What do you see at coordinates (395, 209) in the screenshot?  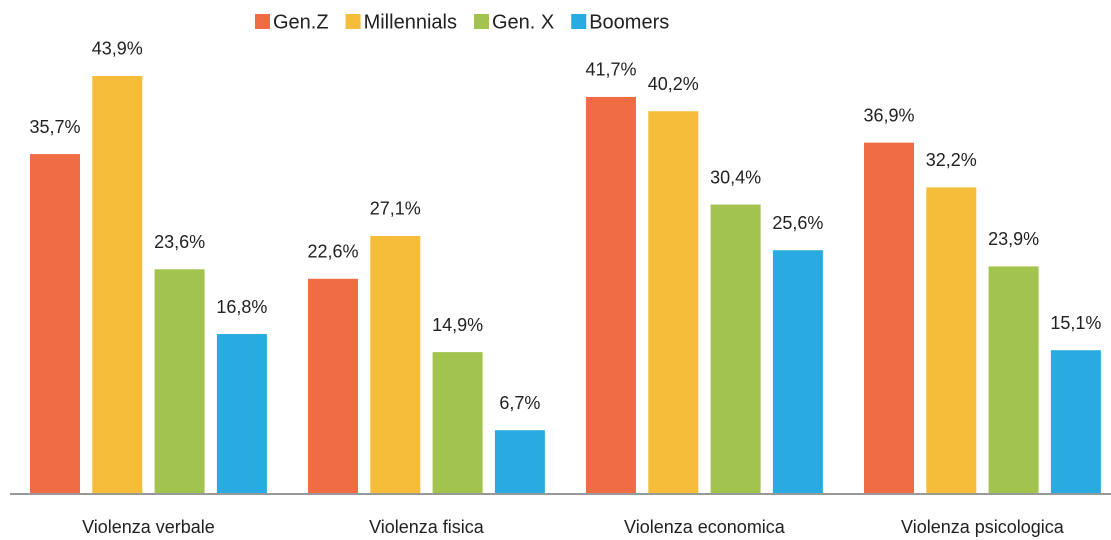 I see `value-label: 27,1%` at bounding box center [395, 209].